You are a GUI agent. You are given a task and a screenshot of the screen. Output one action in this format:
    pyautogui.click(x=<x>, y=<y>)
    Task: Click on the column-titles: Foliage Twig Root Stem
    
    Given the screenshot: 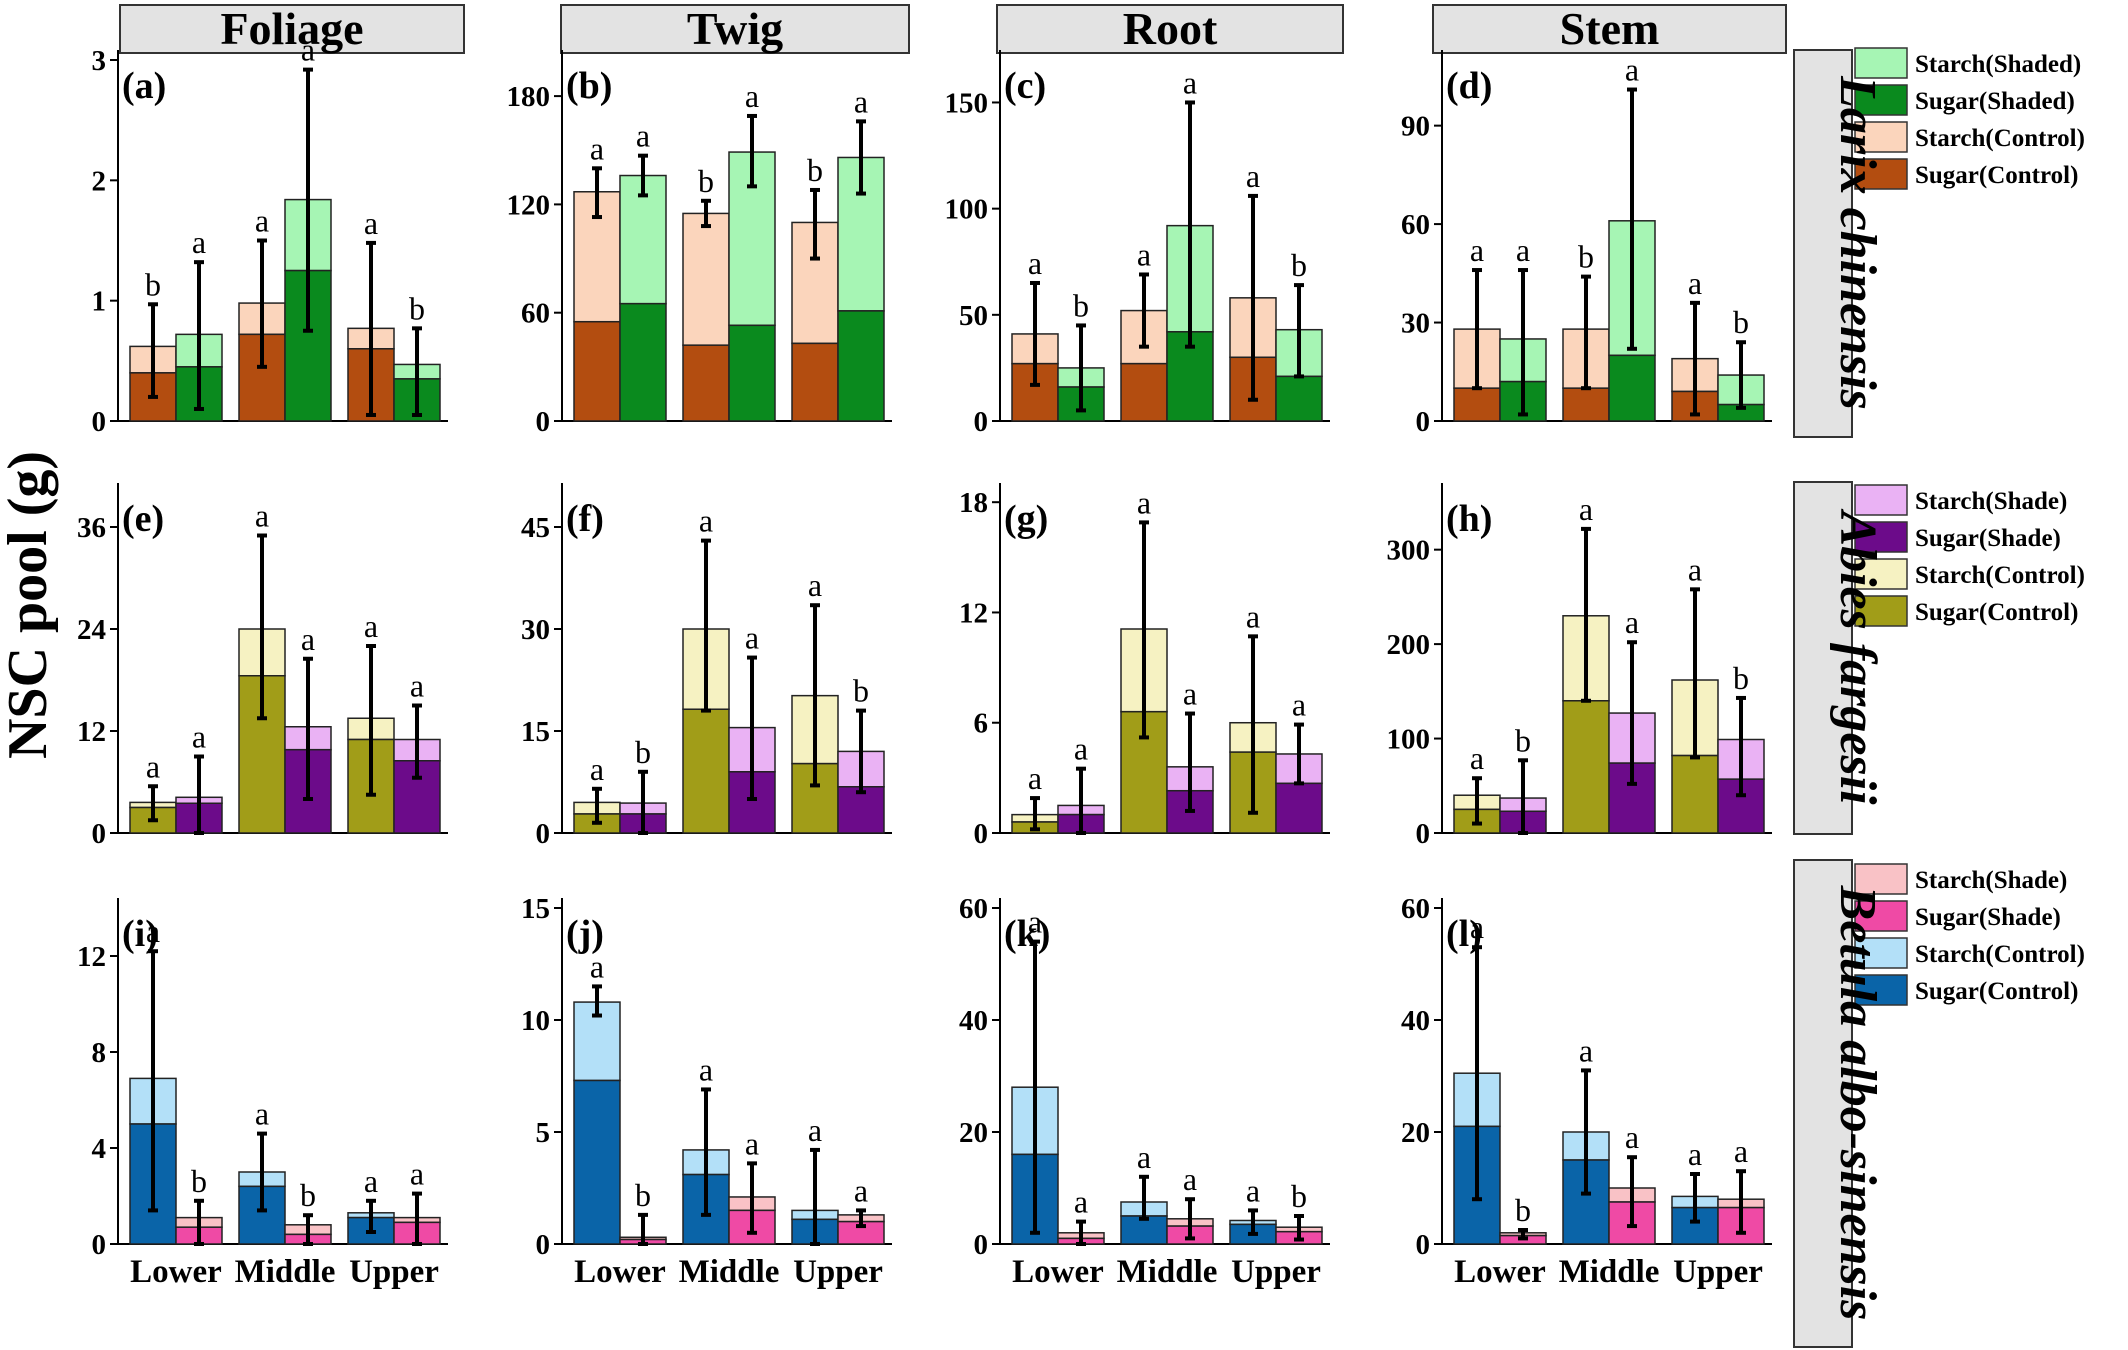 What is the action you would take?
    pyautogui.click(x=953, y=28)
    